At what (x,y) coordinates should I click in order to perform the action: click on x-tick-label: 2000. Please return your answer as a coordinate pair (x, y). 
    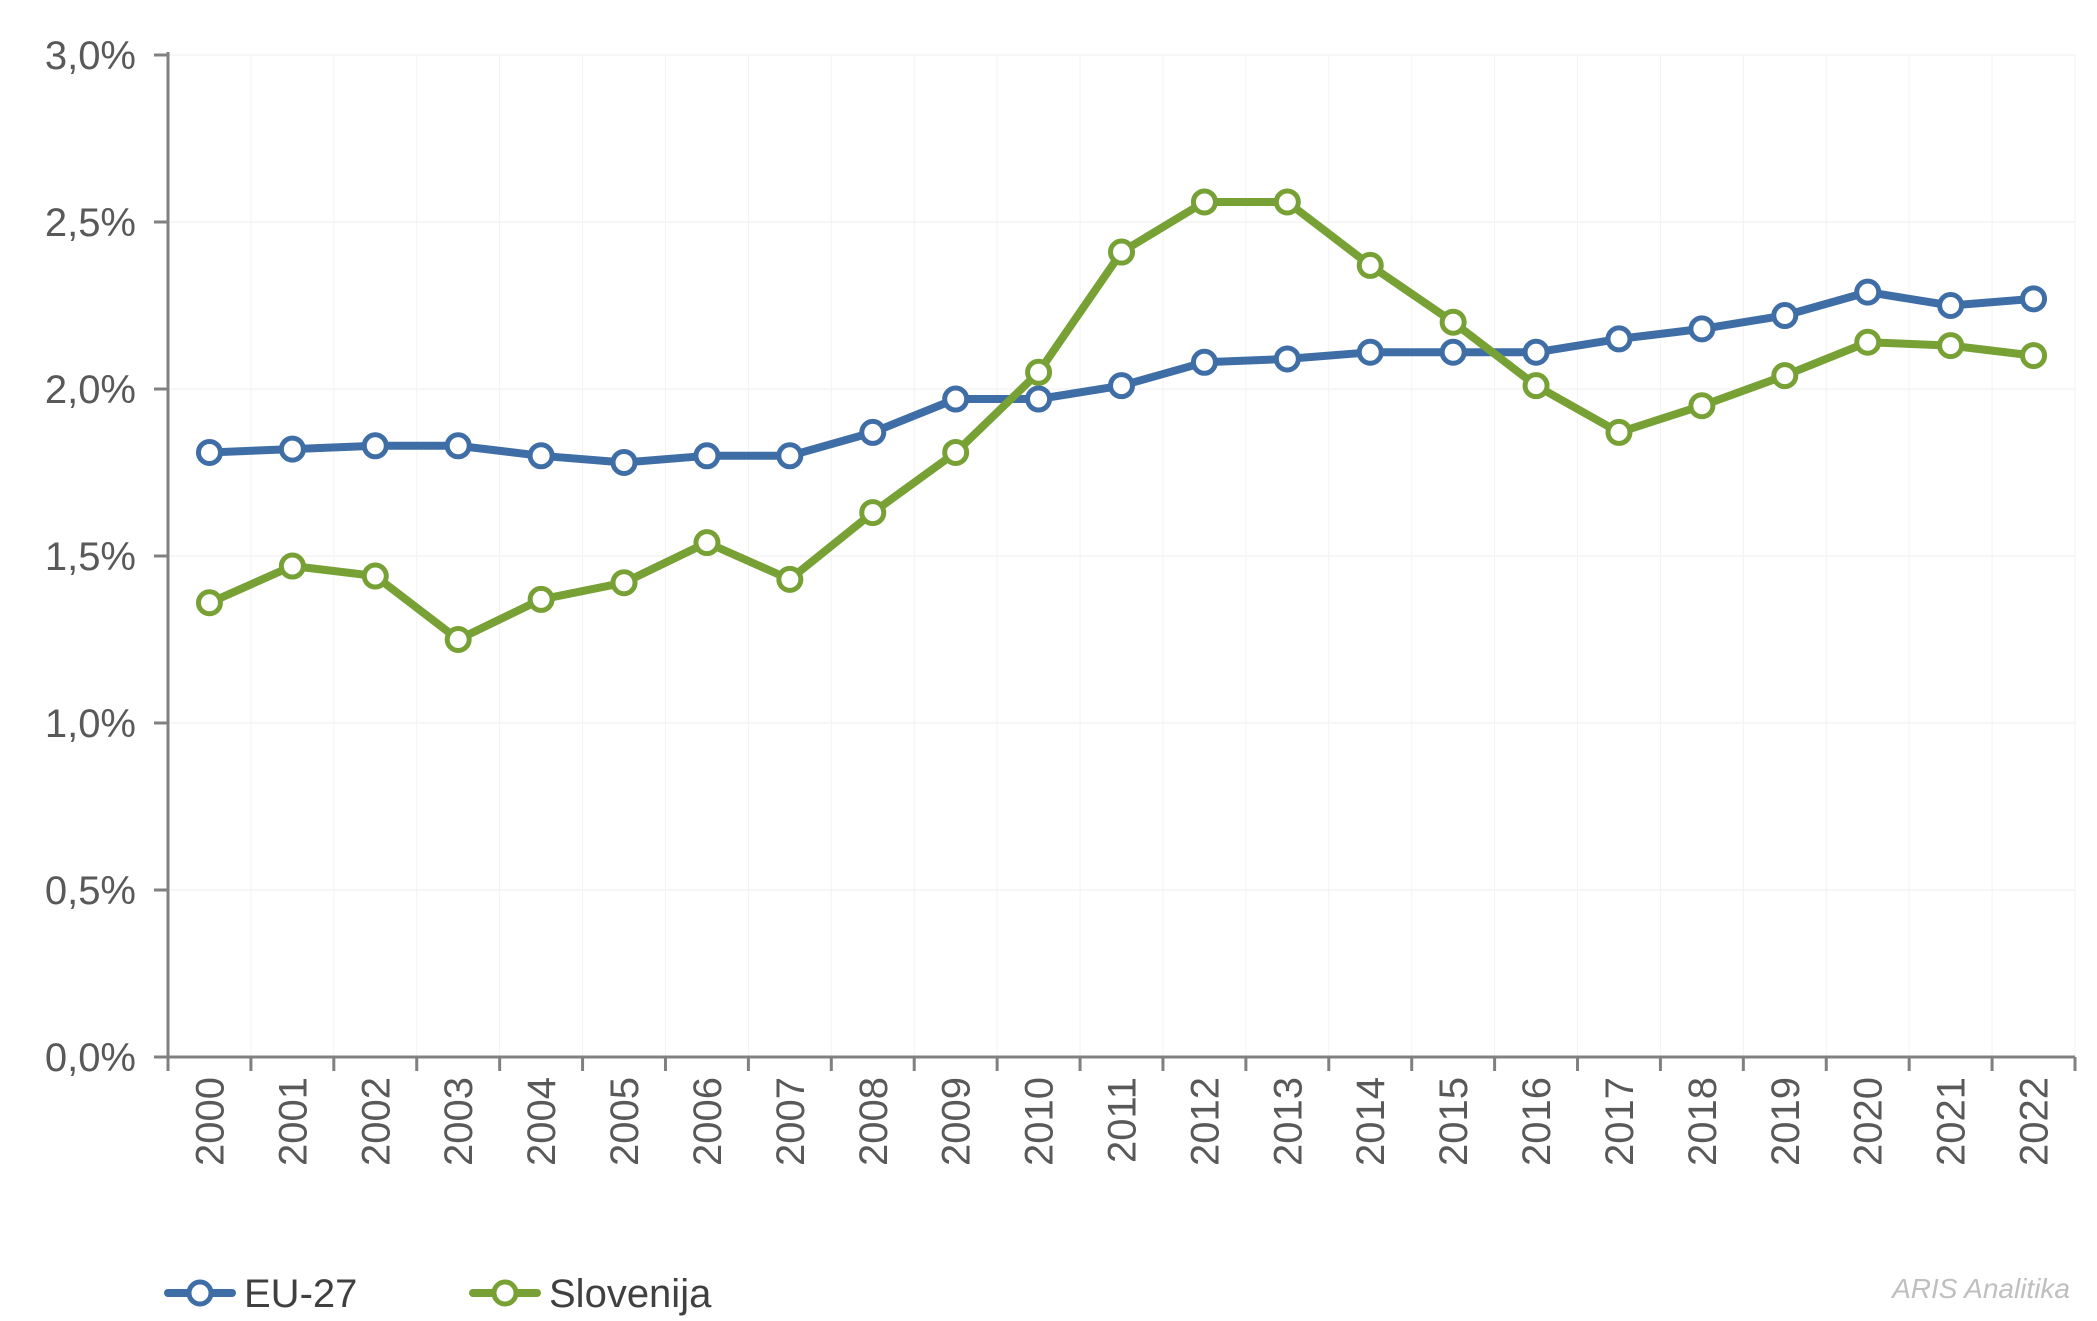
    Looking at the image, I should click on (210, 1121).